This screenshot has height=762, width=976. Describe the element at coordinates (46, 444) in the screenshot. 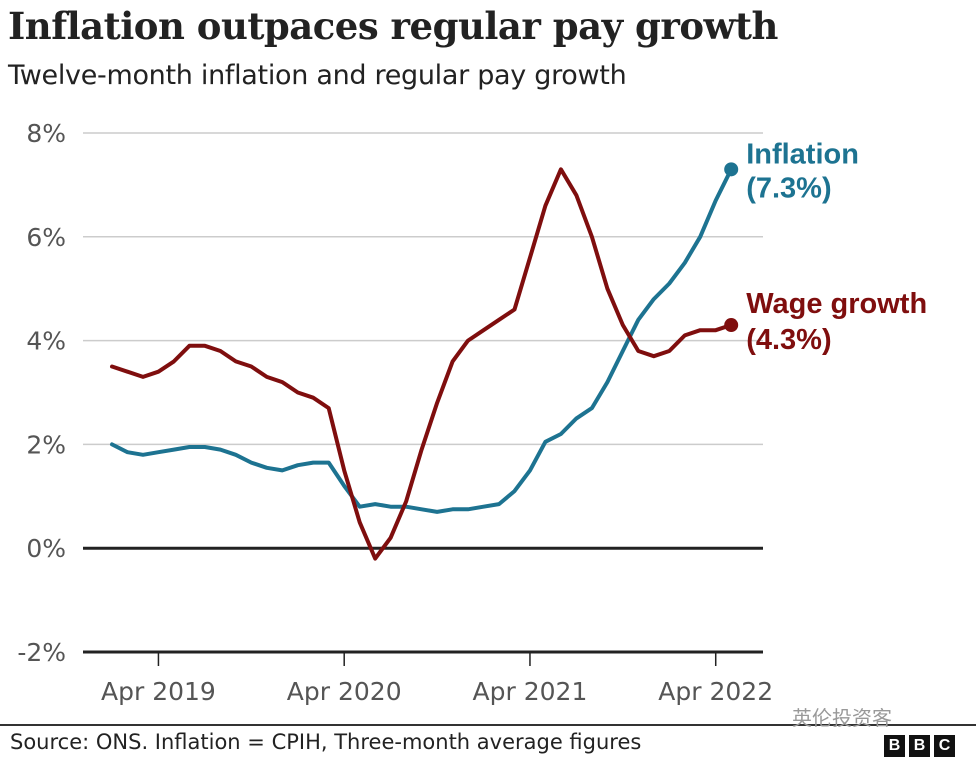

I see `y-tick-label: 2%` at that location.